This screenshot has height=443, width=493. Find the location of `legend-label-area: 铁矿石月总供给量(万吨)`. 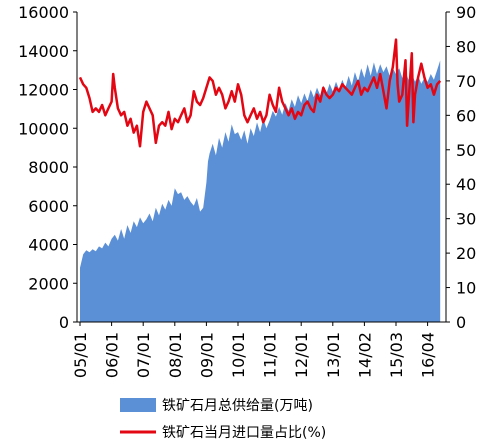

legend-label-area: 铁矿石月总供给量(万吨) is located at coordinates (237, 406).